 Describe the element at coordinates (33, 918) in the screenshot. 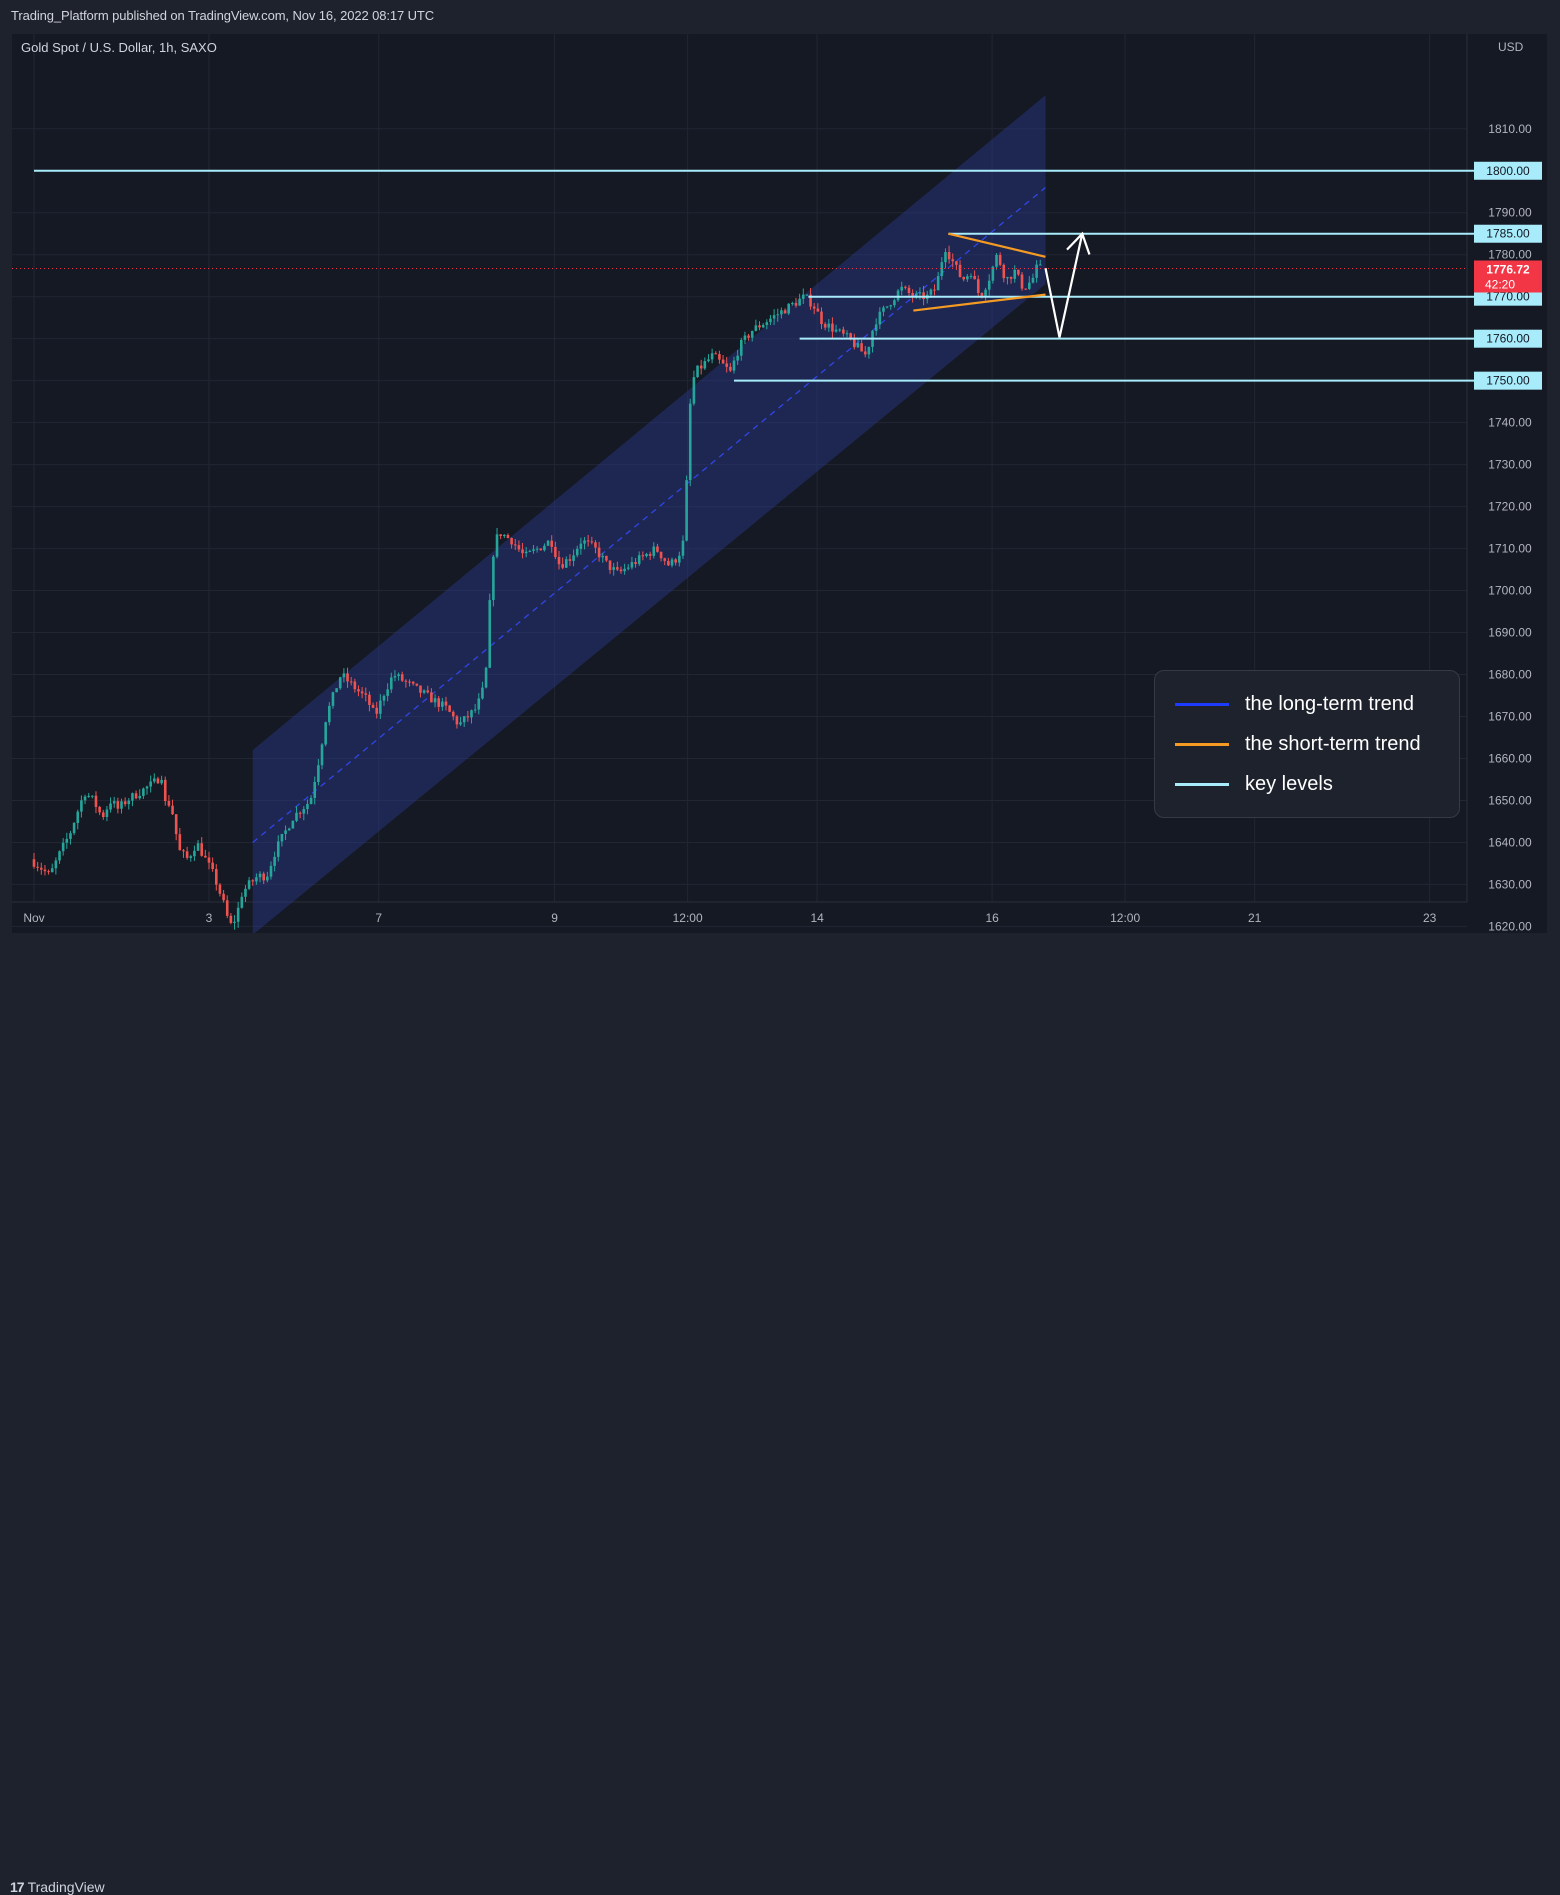

I see `time-tick-label: Nov` at that location.